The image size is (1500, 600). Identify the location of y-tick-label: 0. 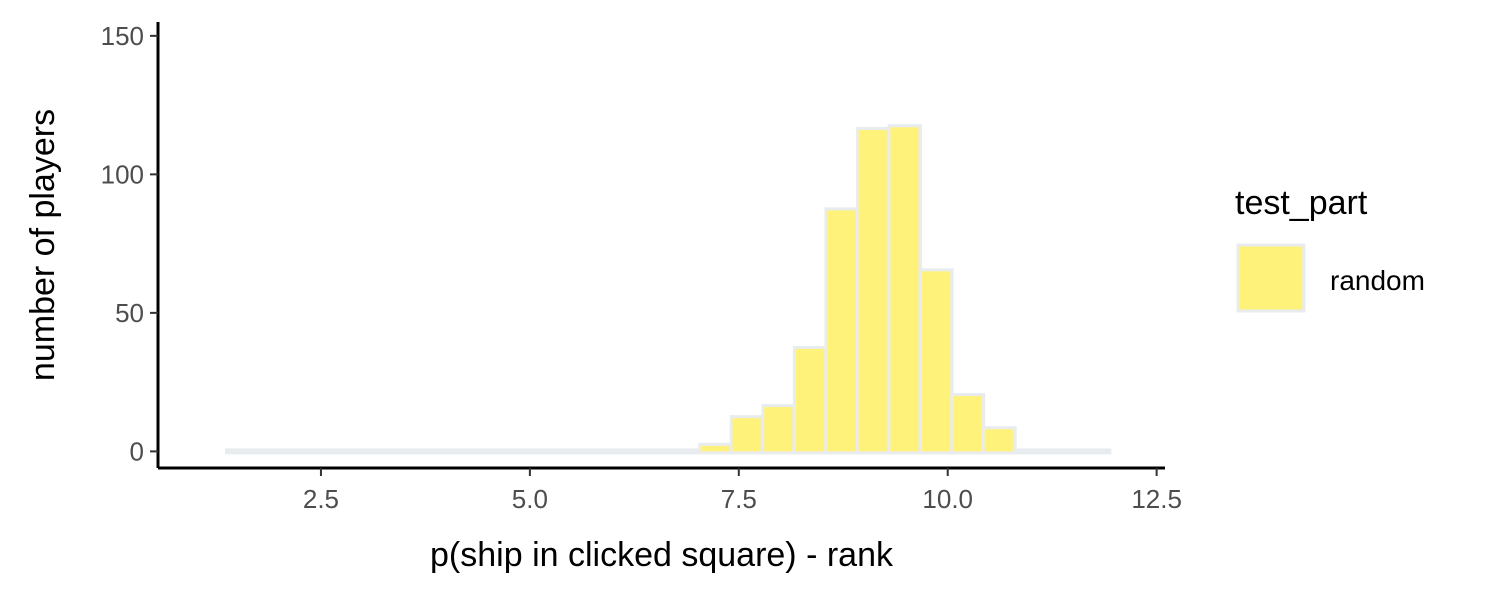
(137, 451).